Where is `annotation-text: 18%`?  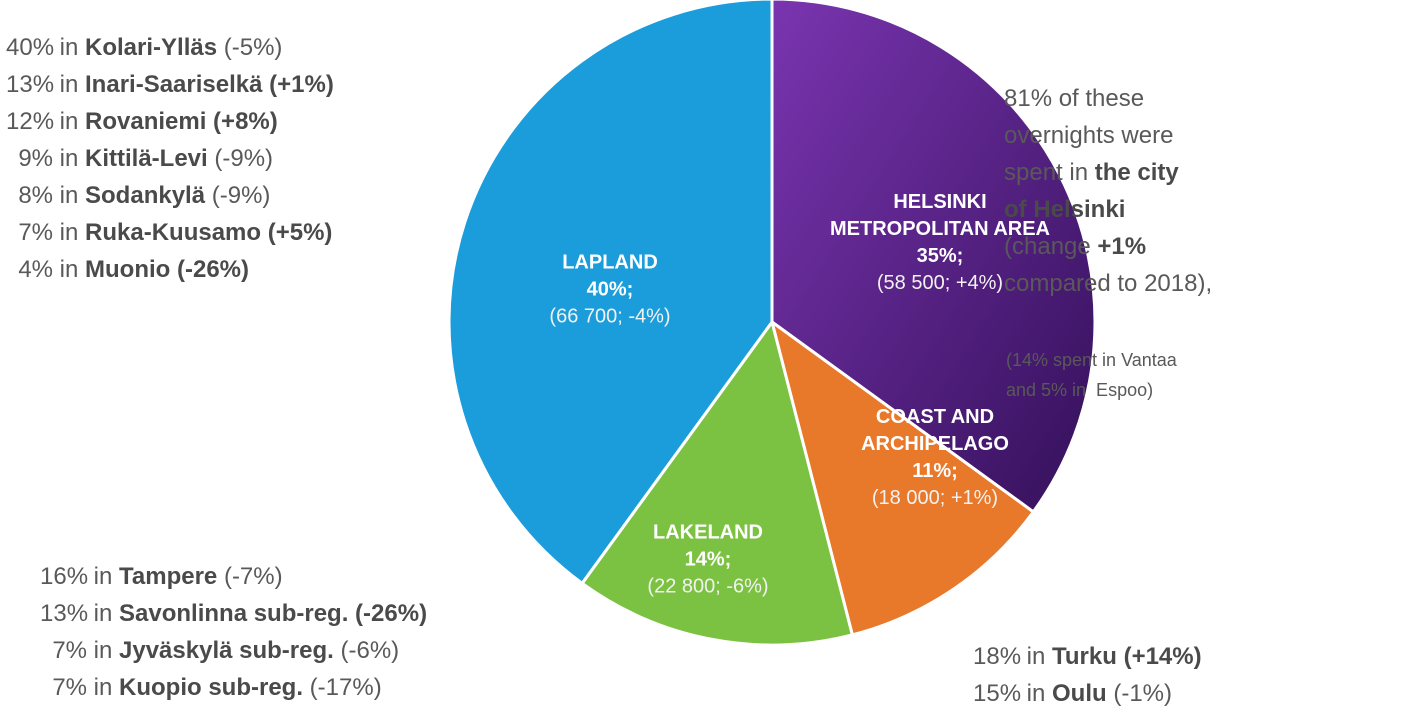 annotation-text: 18% is located at coordinates (997, 656).